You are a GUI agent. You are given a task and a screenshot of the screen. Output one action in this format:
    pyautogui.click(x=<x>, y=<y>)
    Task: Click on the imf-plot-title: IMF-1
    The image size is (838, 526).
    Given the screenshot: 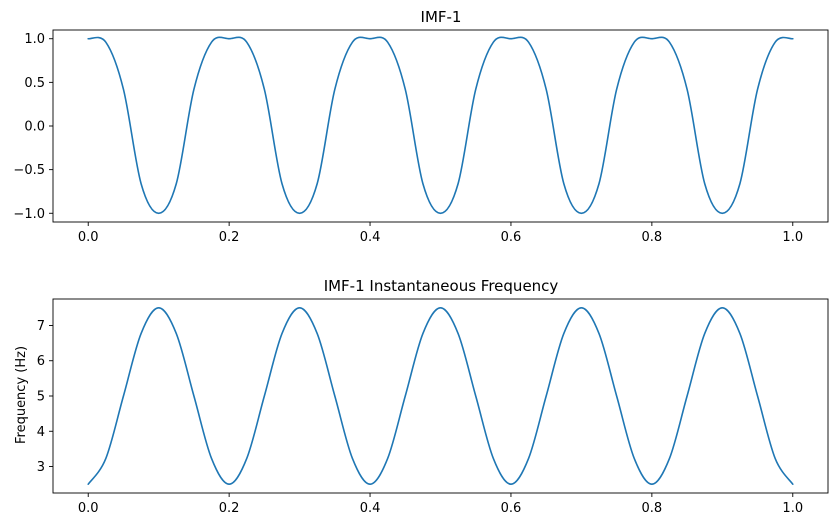 What is the action you would take?
    pyautogui.click(x=441, y=17)
    